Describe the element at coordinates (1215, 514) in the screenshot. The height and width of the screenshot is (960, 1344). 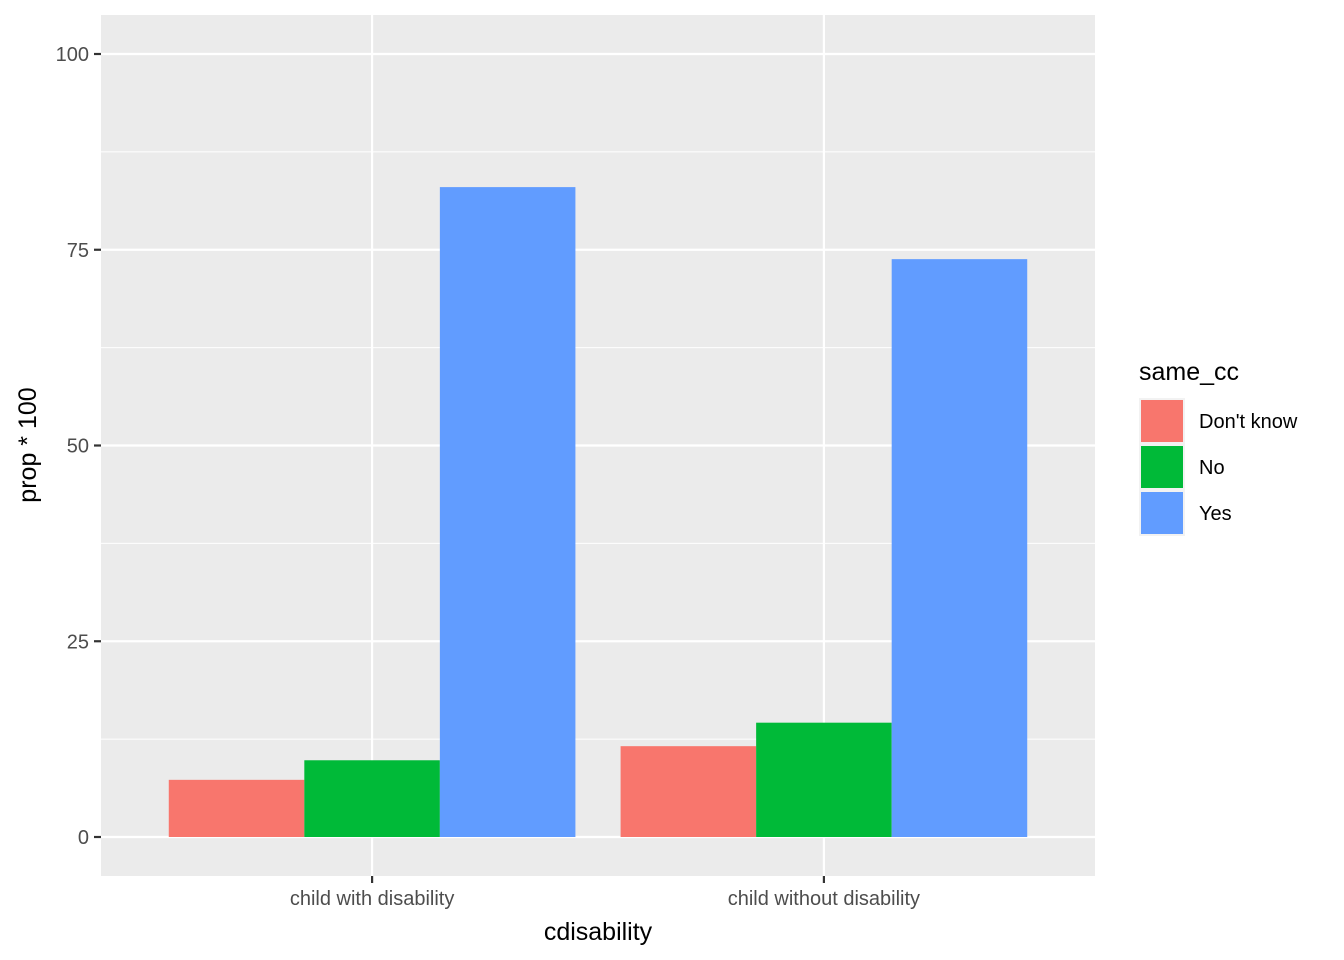
I see `legend-label: Yes` at that location.